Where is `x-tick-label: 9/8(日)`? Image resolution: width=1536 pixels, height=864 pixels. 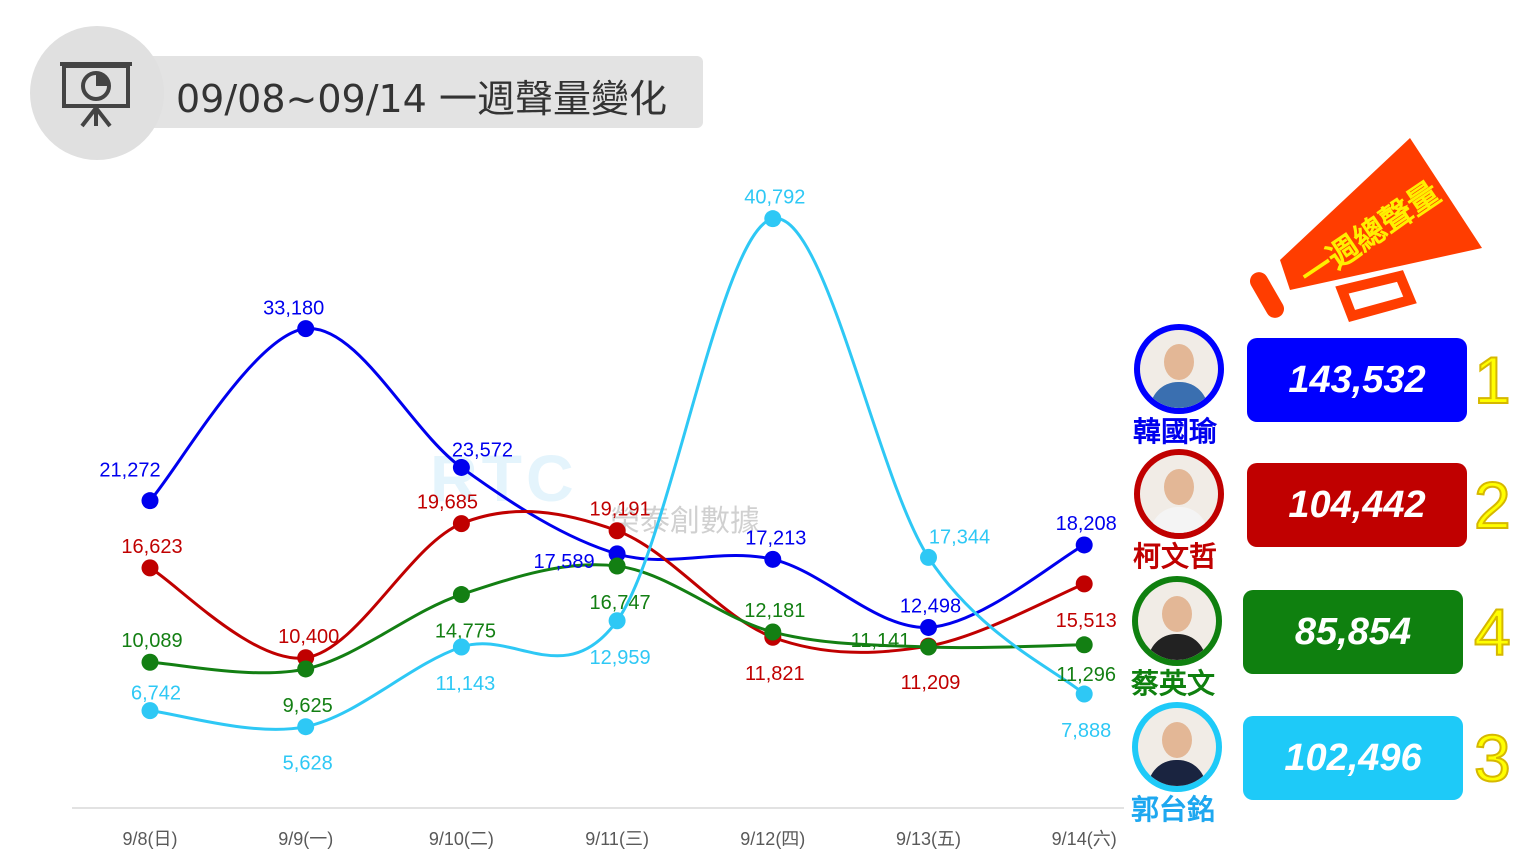 x-tick-label: 9/8(日) is located at coordinates (149, 839).